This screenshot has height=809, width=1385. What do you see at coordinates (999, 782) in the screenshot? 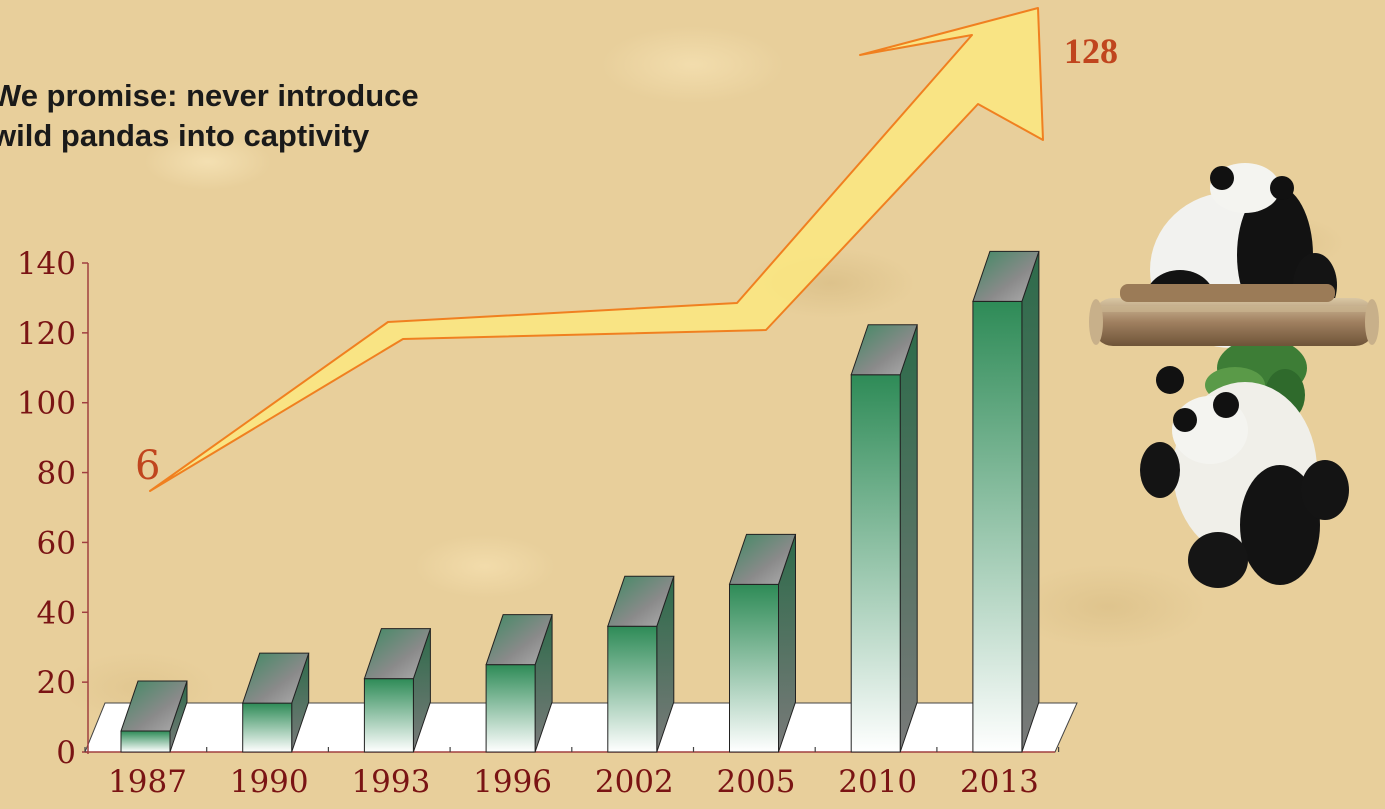
I see `x-tick-label: 2013` at bounding box center [999, 782].